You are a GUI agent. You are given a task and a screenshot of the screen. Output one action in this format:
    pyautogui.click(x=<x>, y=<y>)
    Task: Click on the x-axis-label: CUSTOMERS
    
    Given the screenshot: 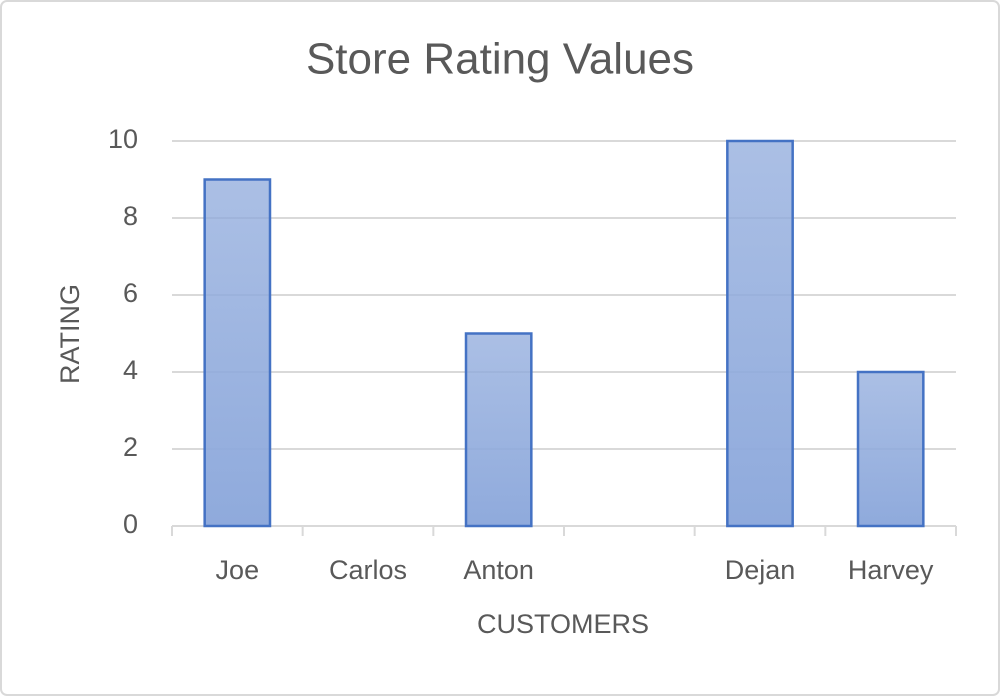 What is the action you would take?
    pyautogui.click(x=563, y=624)
    